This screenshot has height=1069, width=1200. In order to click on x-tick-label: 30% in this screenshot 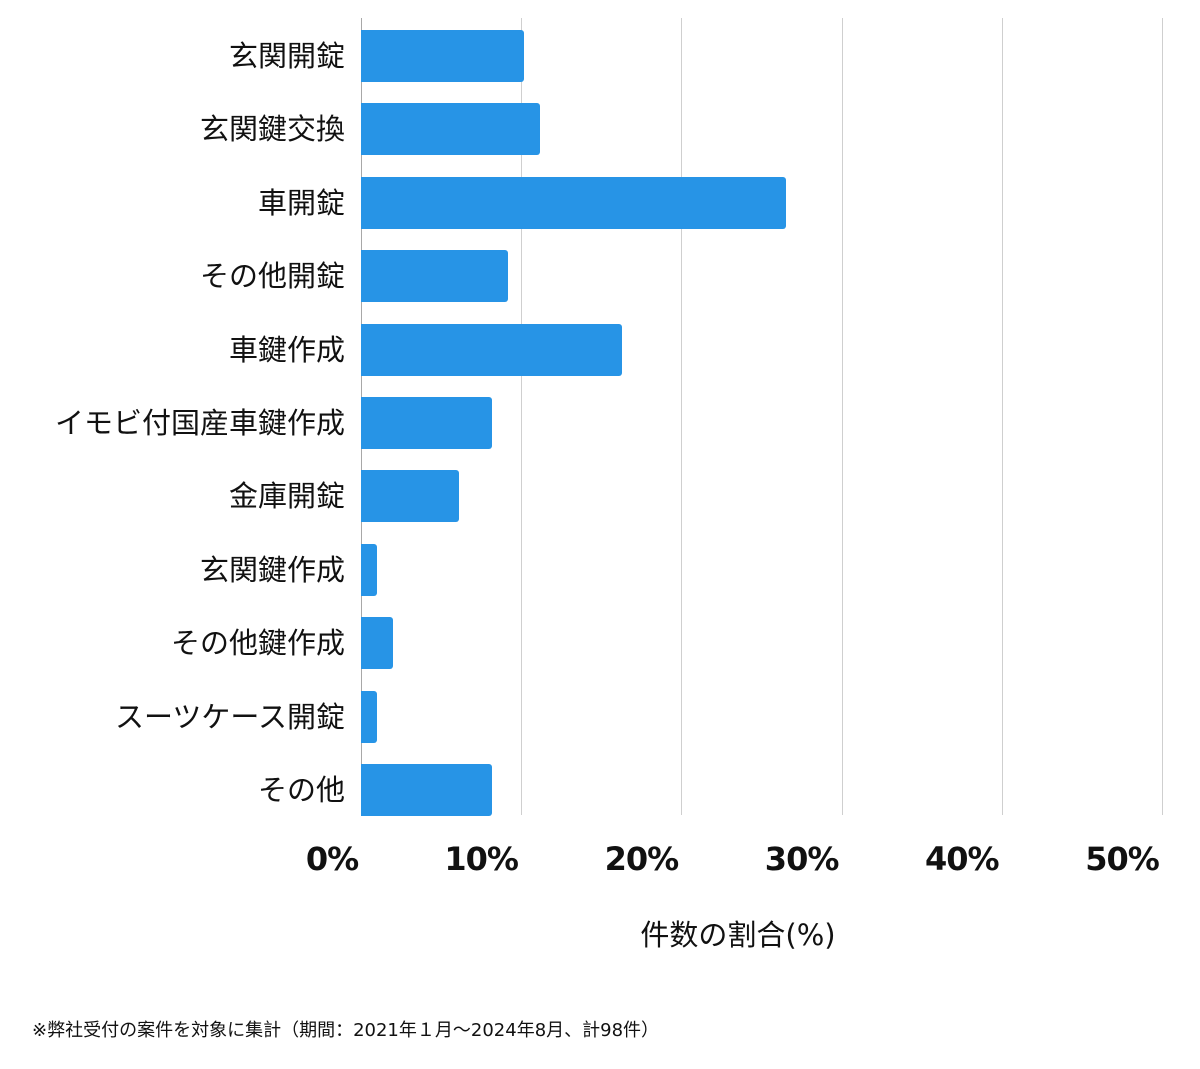, I will do `click(802, 859)`.